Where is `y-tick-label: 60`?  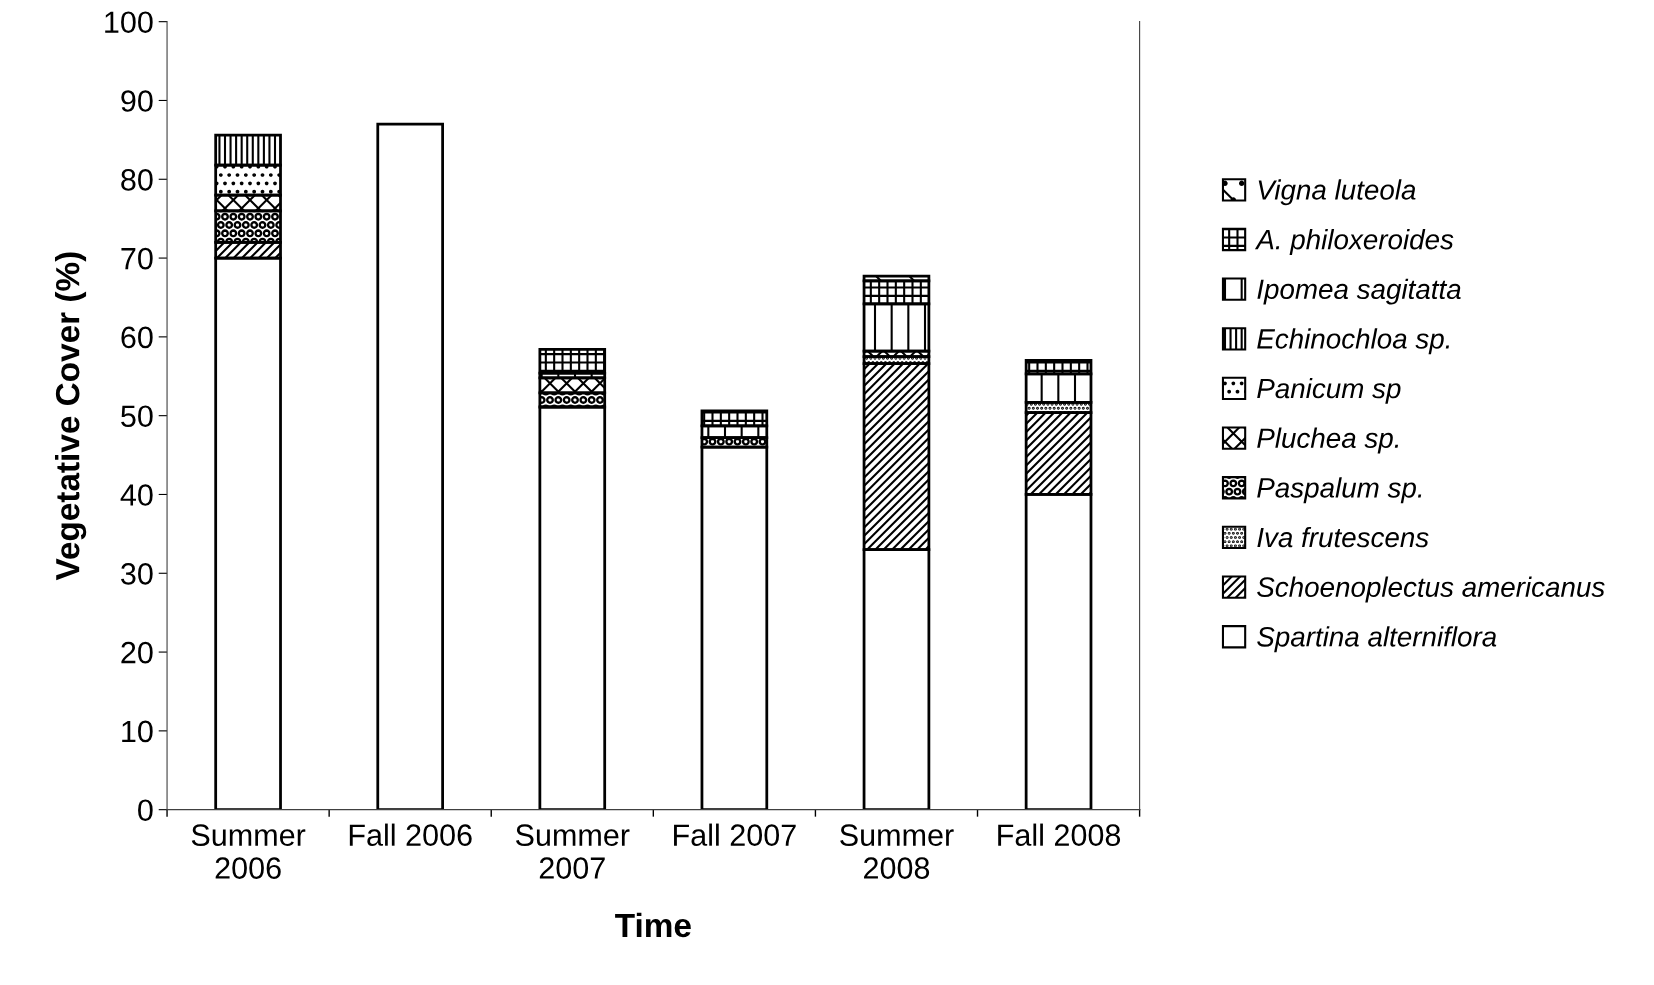 y-tick-label: 60 is located at coordinates (137, 337).